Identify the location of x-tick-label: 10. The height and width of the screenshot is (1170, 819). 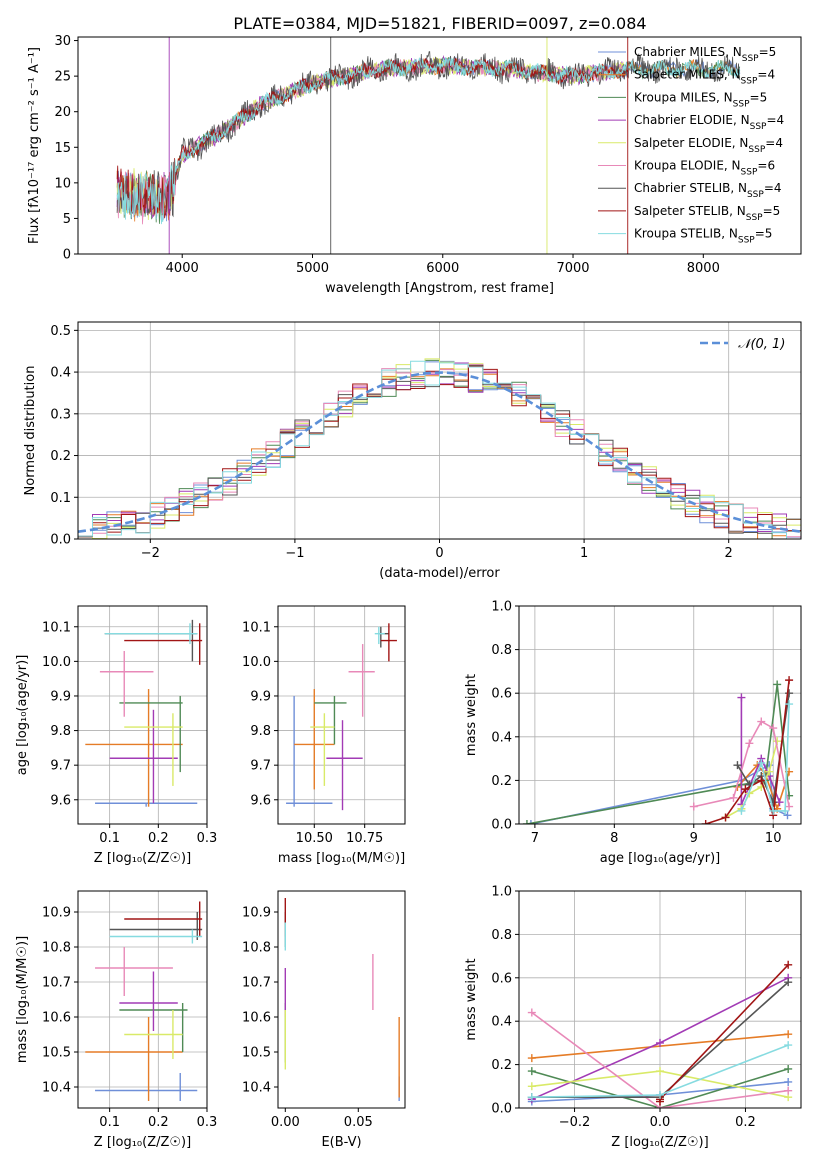
(773, 838).